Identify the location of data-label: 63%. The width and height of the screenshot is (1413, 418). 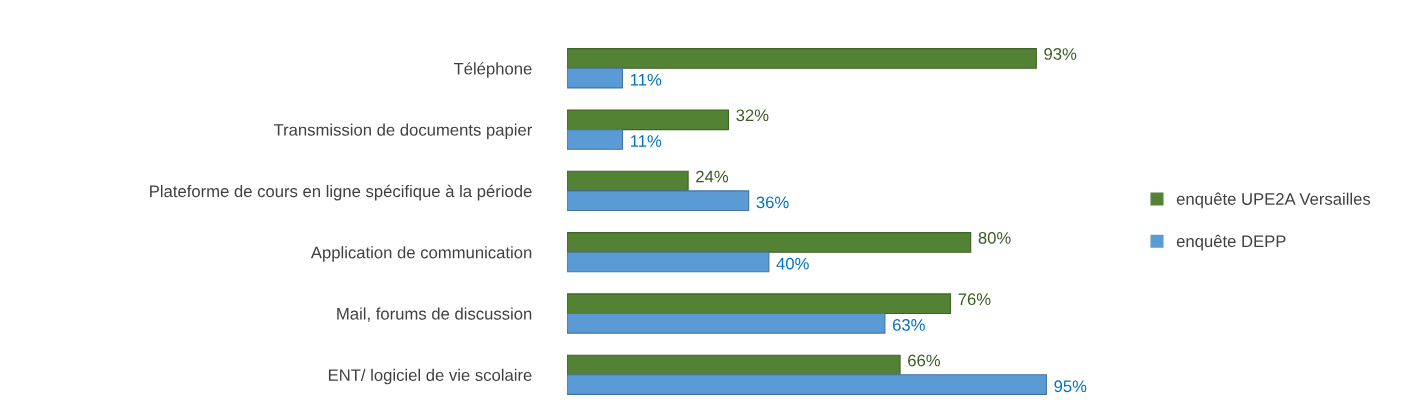
(908, 325).